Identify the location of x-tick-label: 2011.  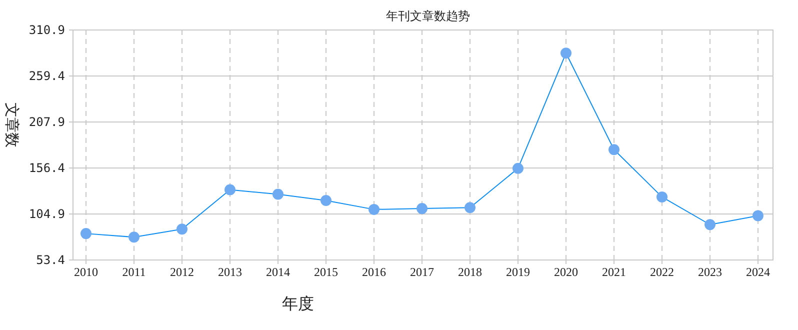
(134, 272).